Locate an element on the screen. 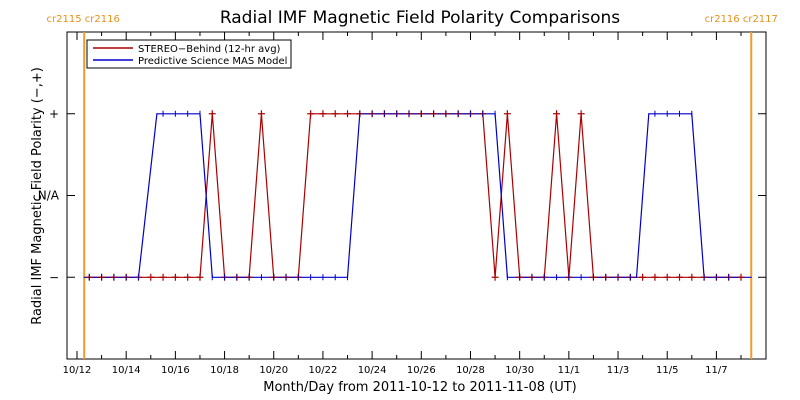  y-tick-label: + is located at coordinates (54, 114).